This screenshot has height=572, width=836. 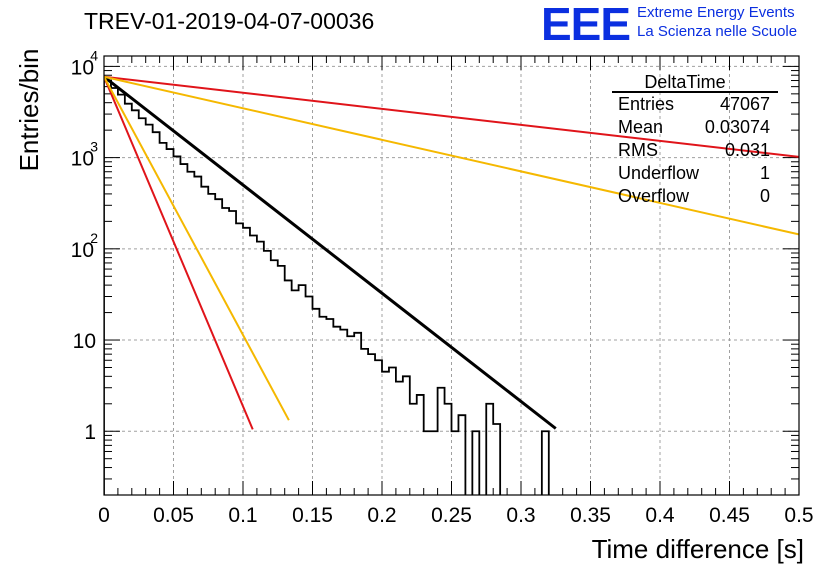 I want to click on stats-box-title: DeltaTime, so click(x=684, y=82).